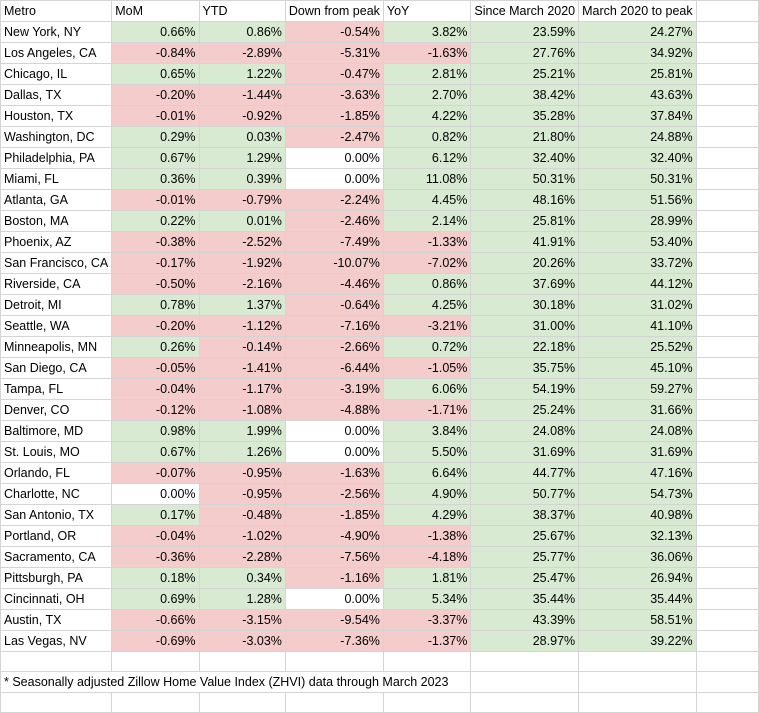  I want to click on march-2020-to-peak-cell: 37.84%, so click(637, 116).